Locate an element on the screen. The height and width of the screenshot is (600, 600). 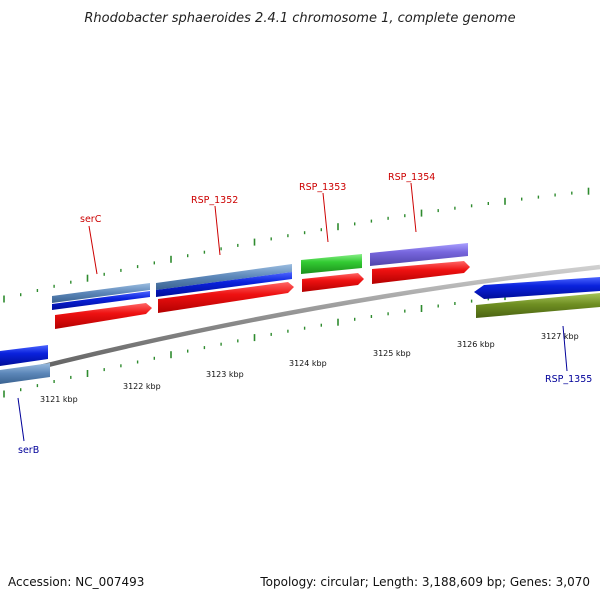
position-label-3127: 3127 kbp is located at coordinates (560, 336).